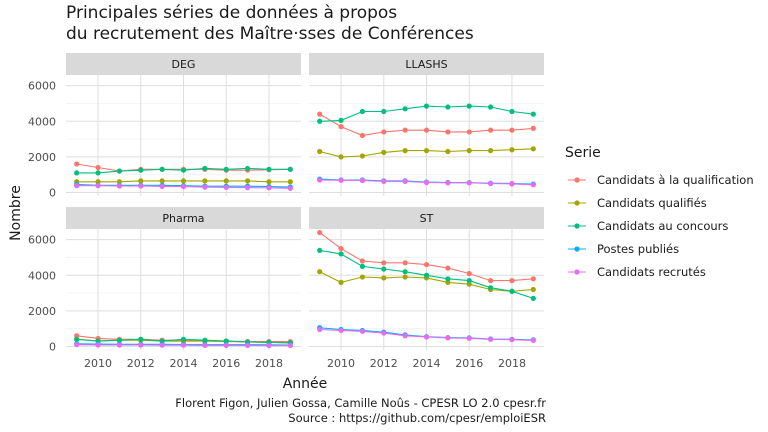 This screenshot has height=432, width=768. Describe the element at coordinates (638, 249) in the screenshot. I see `legend-label-postes: Postes publiés` at that location.